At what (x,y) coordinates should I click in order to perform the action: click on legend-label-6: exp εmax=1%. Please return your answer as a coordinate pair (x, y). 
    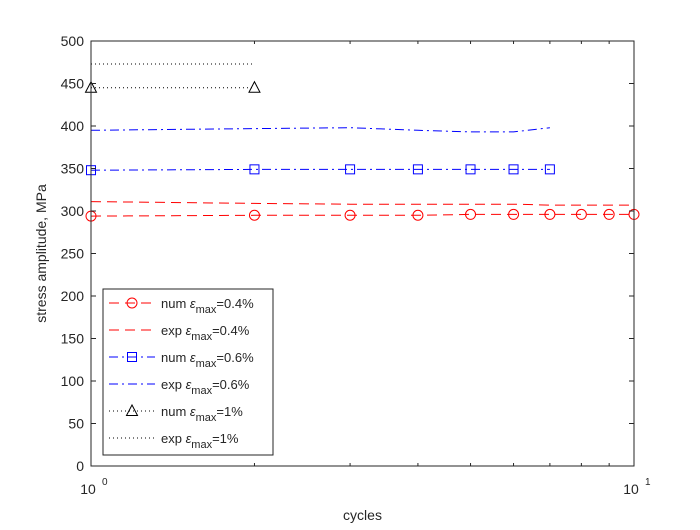
    Looking at the image, I should click on (200, 441).